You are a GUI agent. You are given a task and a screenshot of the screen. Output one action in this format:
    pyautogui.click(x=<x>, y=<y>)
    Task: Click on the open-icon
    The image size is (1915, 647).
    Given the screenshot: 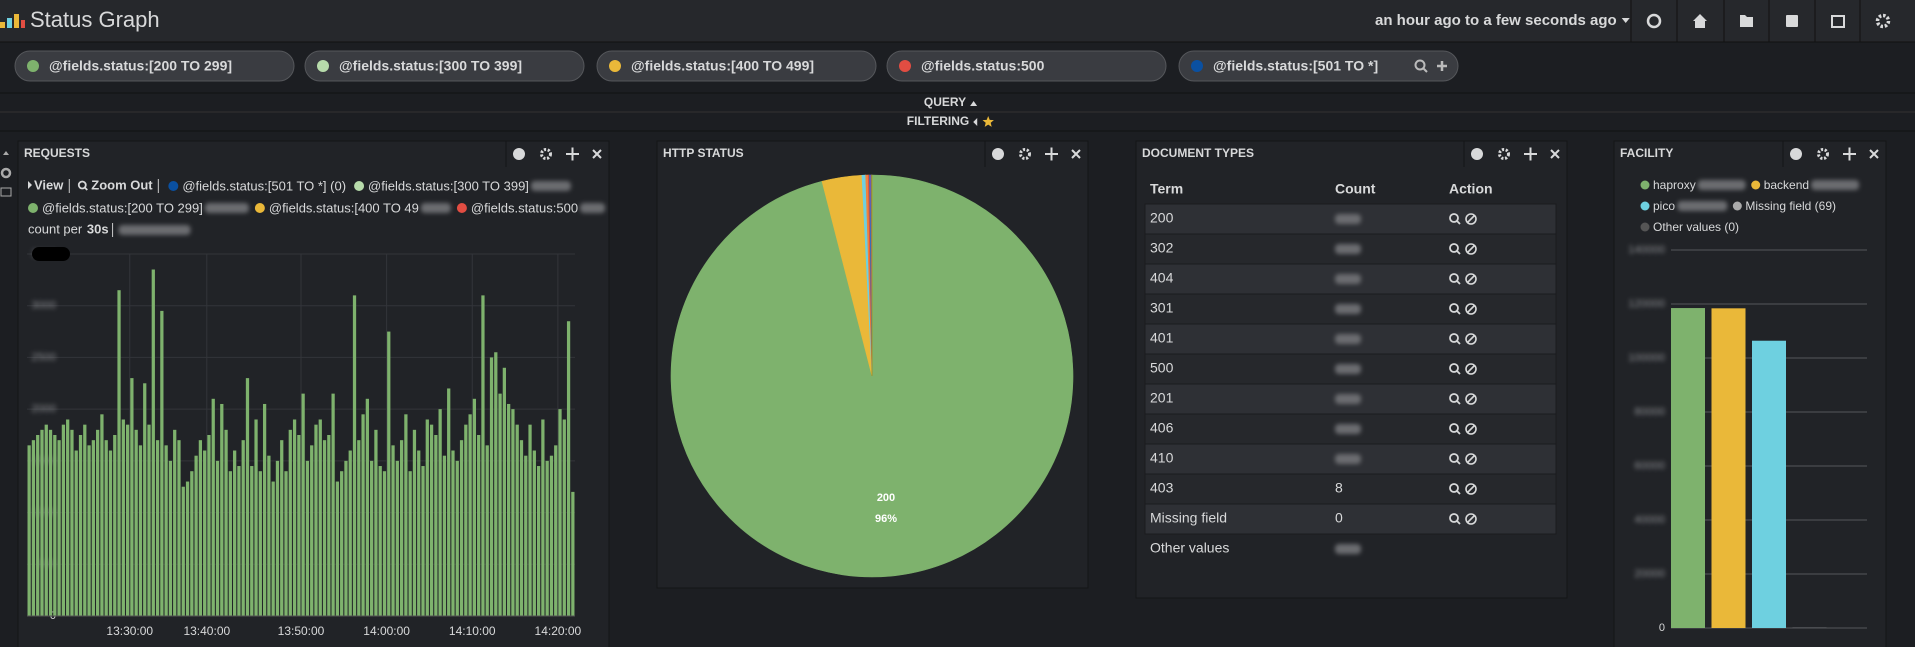 What is the action you would take?
    pyautogui.click(x=1746, y=21)
    